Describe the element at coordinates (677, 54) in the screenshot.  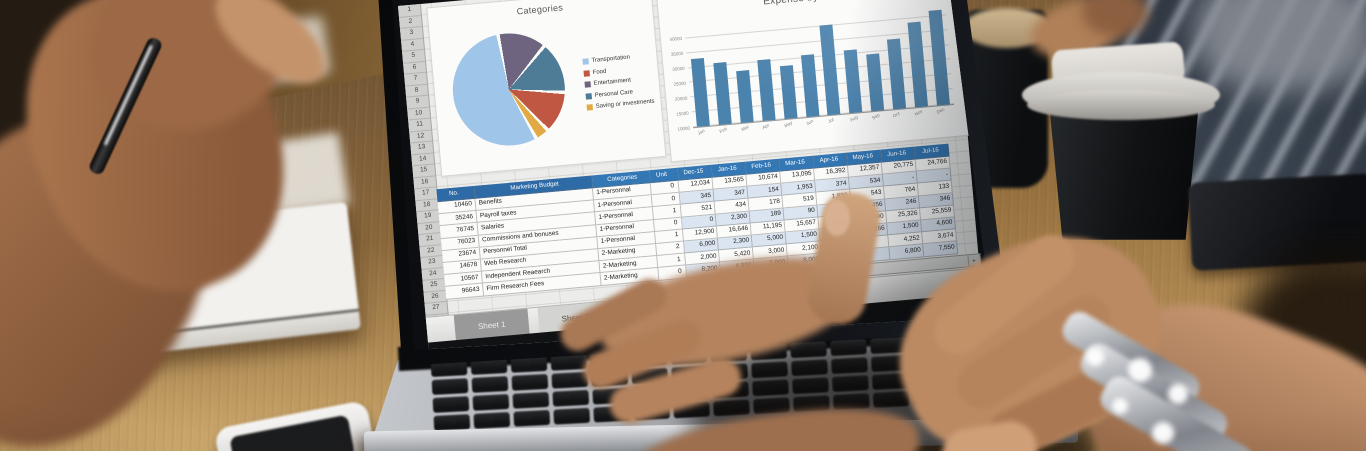
I see `y-axis-tick-label: 35000` at that location.